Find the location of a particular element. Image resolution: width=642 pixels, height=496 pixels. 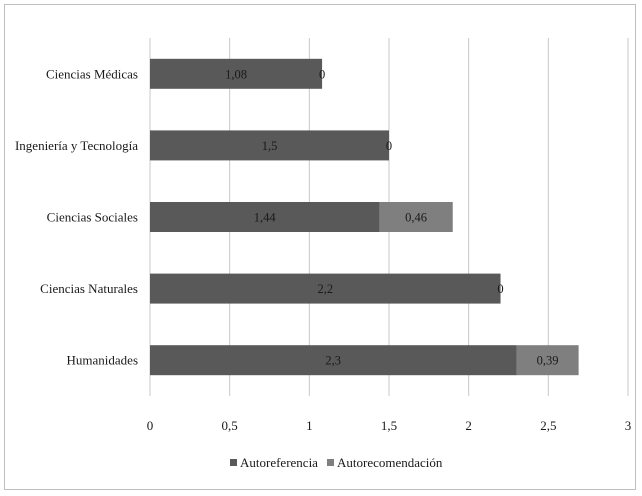

category-label: Ciencias Naturales is located at coordinates (89, 288).